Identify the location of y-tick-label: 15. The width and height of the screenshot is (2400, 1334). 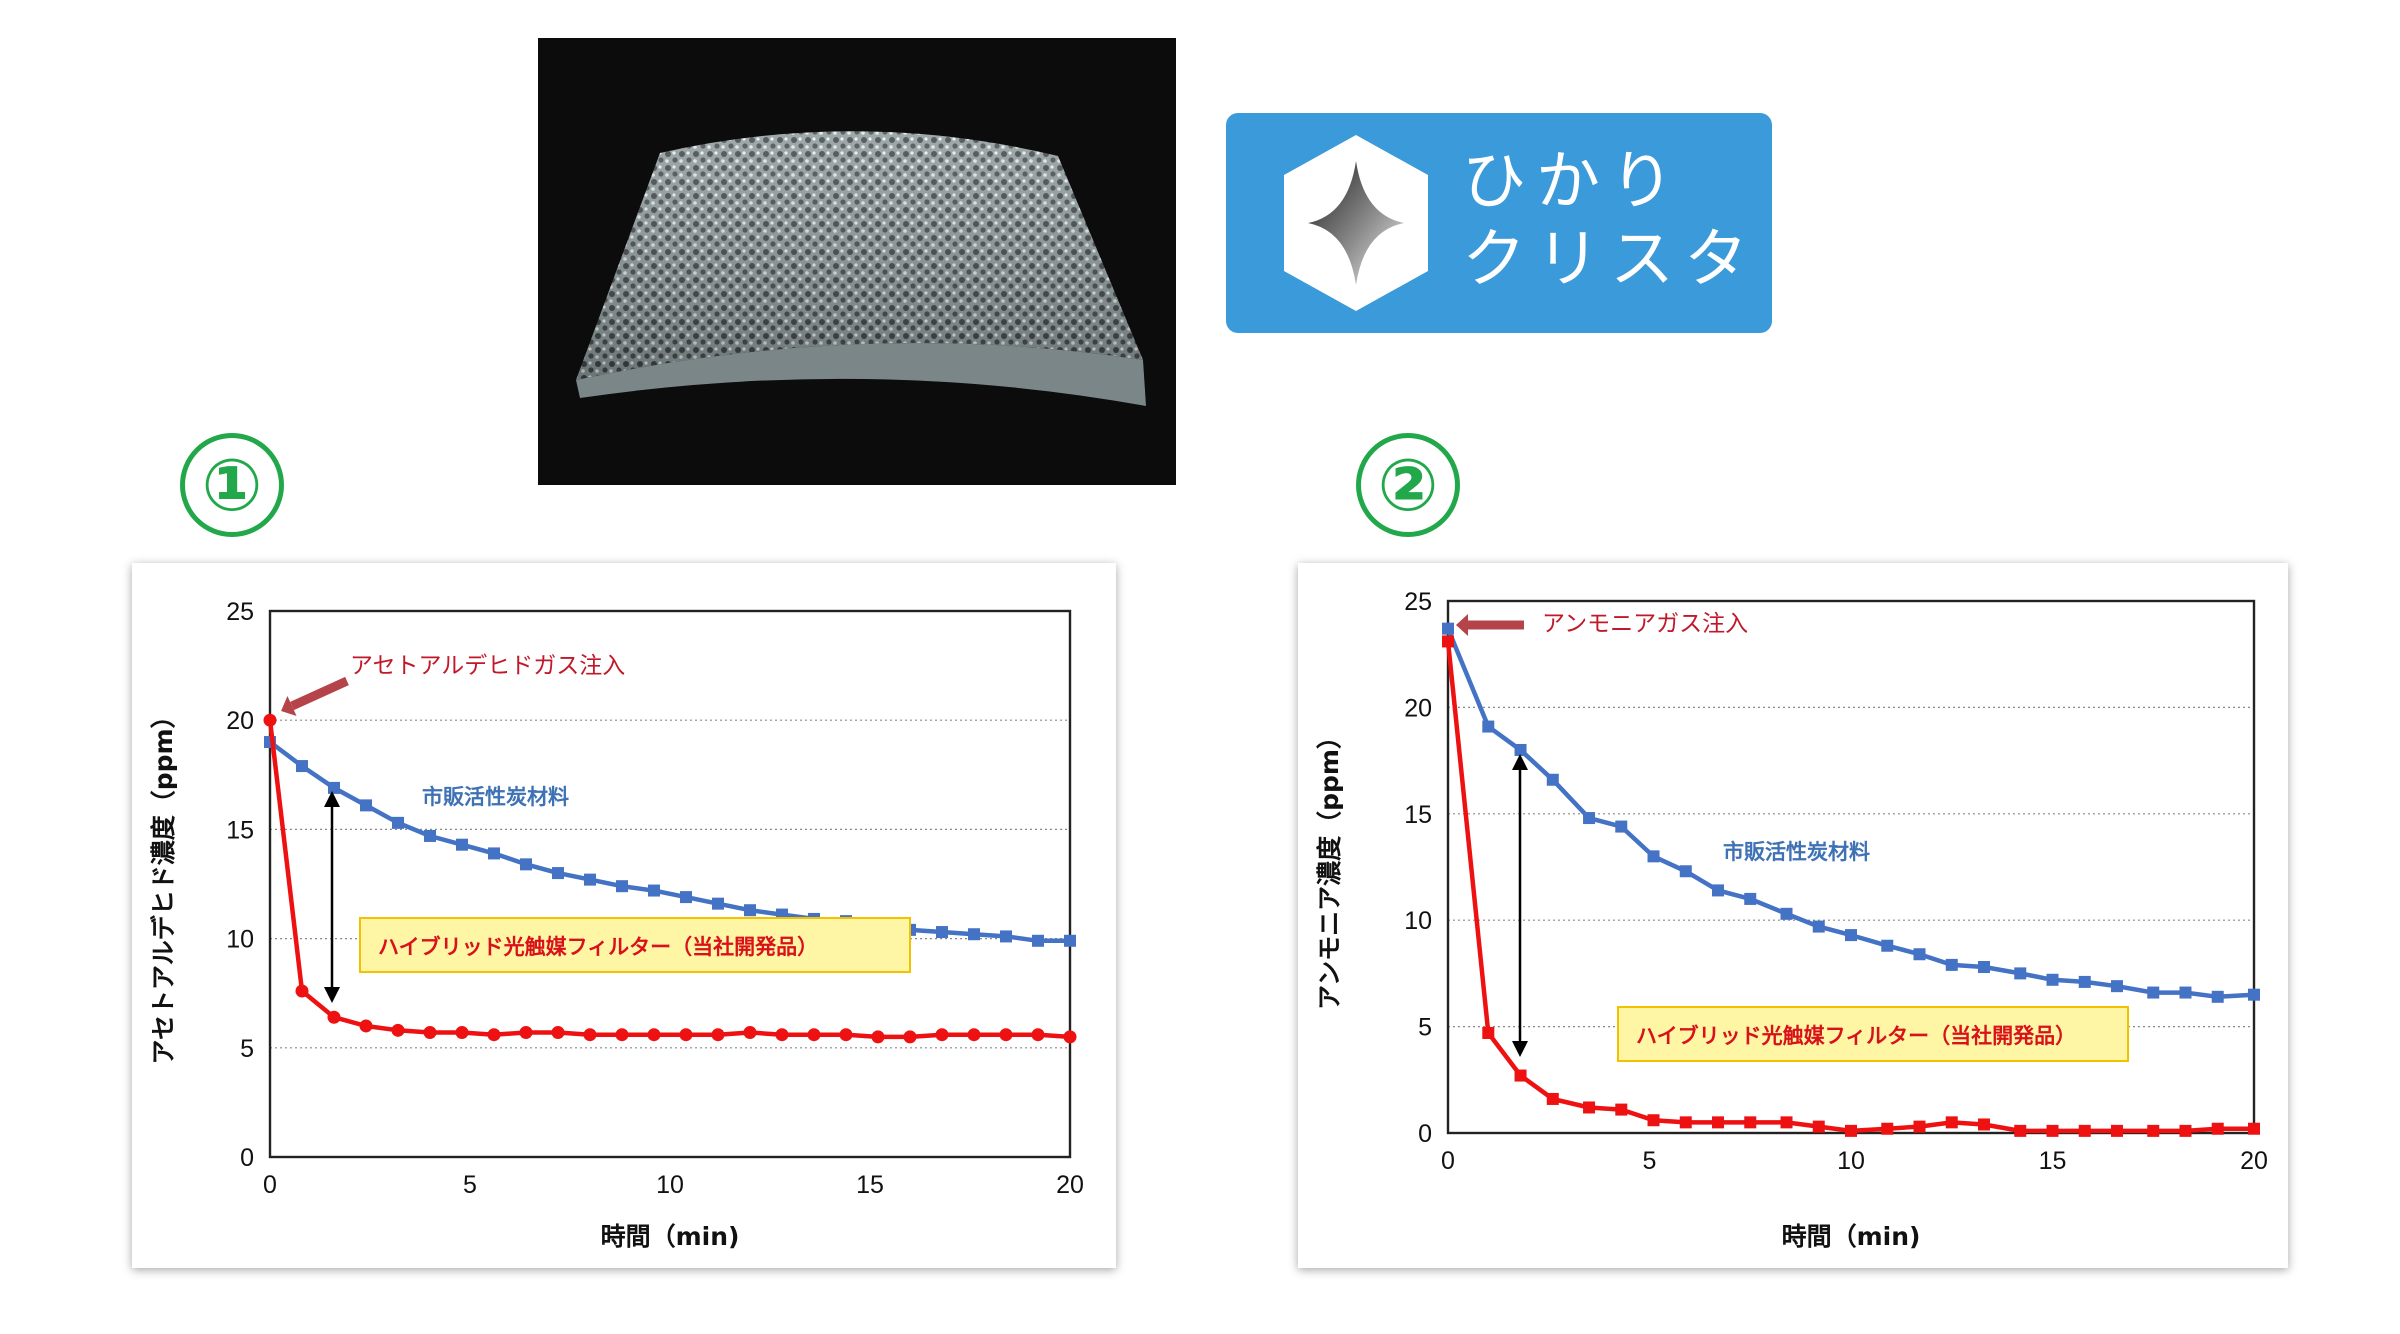
(240, 830).